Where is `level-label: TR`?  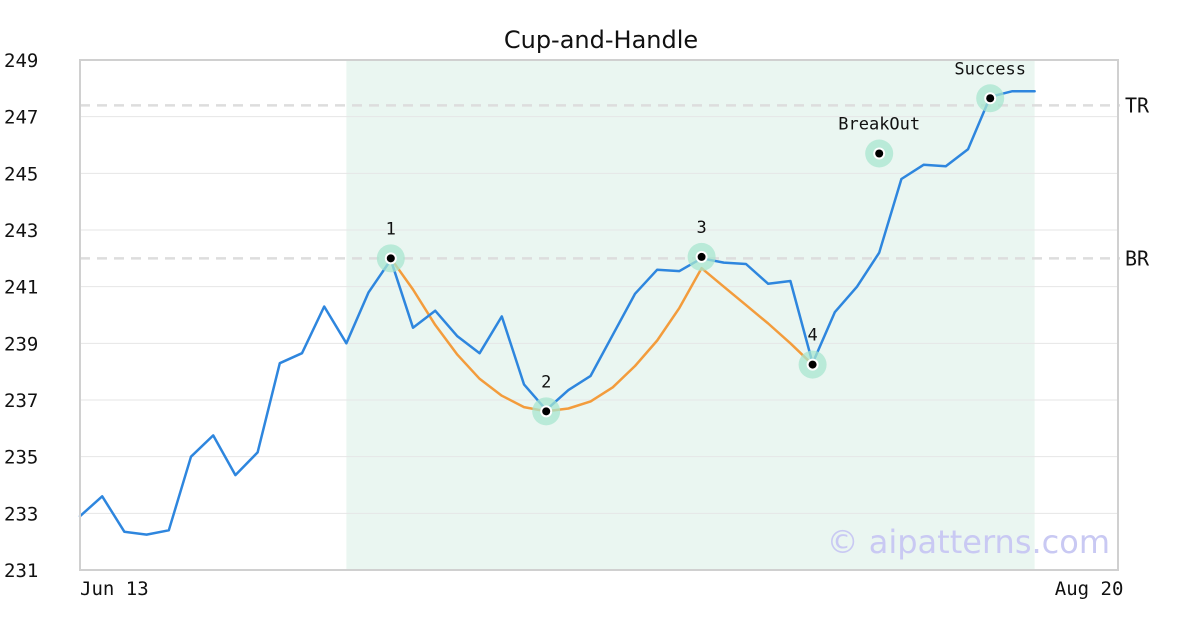 level-label: TR is located at coordinates (1137, 105).